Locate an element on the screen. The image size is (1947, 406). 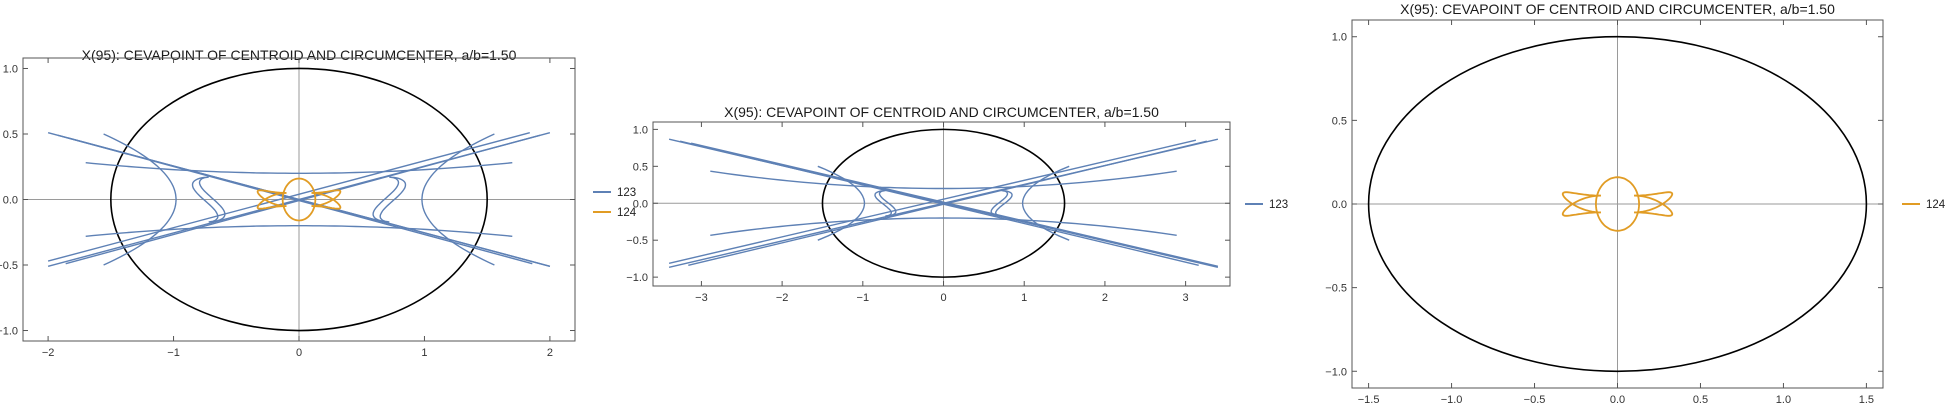
legend: 123 is located at coordinates (1266, 205).